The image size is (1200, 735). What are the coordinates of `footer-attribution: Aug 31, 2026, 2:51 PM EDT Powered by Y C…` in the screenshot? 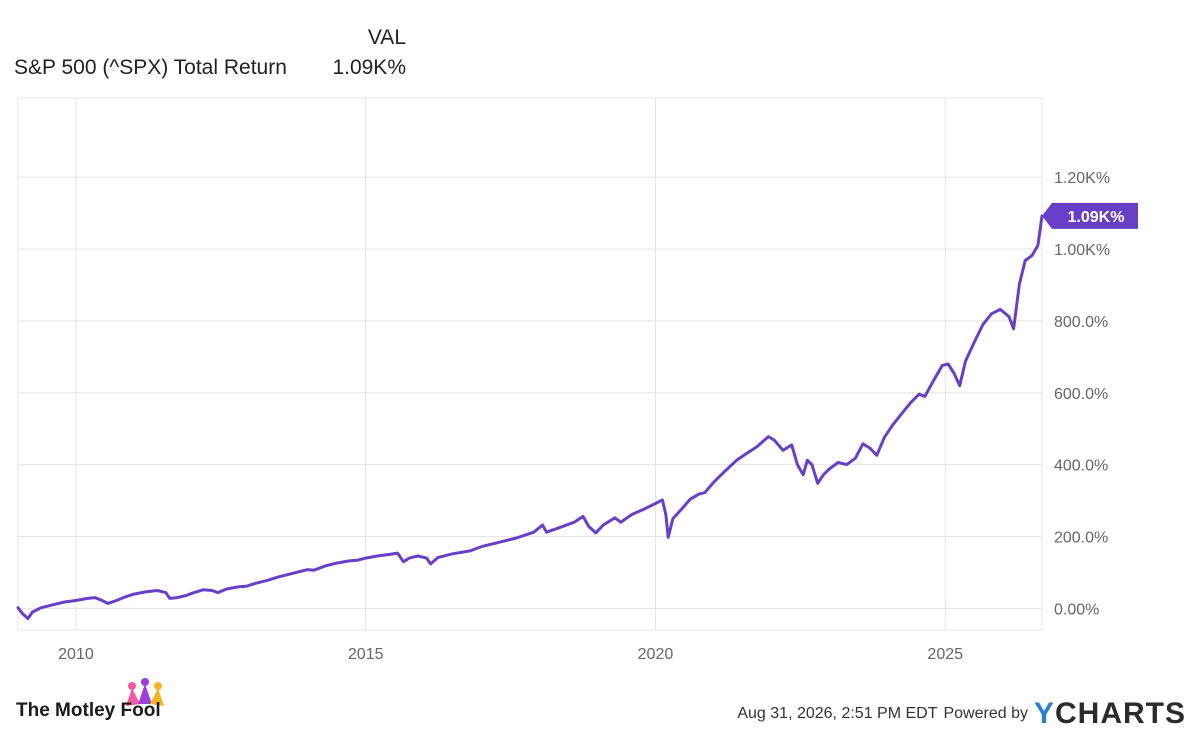 It's located at (961, 714).